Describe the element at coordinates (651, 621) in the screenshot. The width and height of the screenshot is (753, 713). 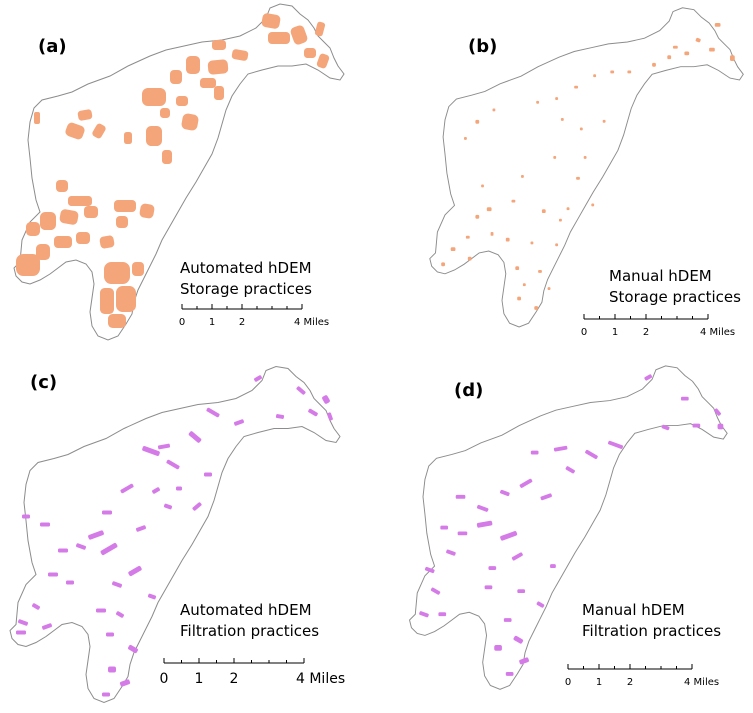
I see `map-caption: Manual hDEM Filtration practices` at that location.